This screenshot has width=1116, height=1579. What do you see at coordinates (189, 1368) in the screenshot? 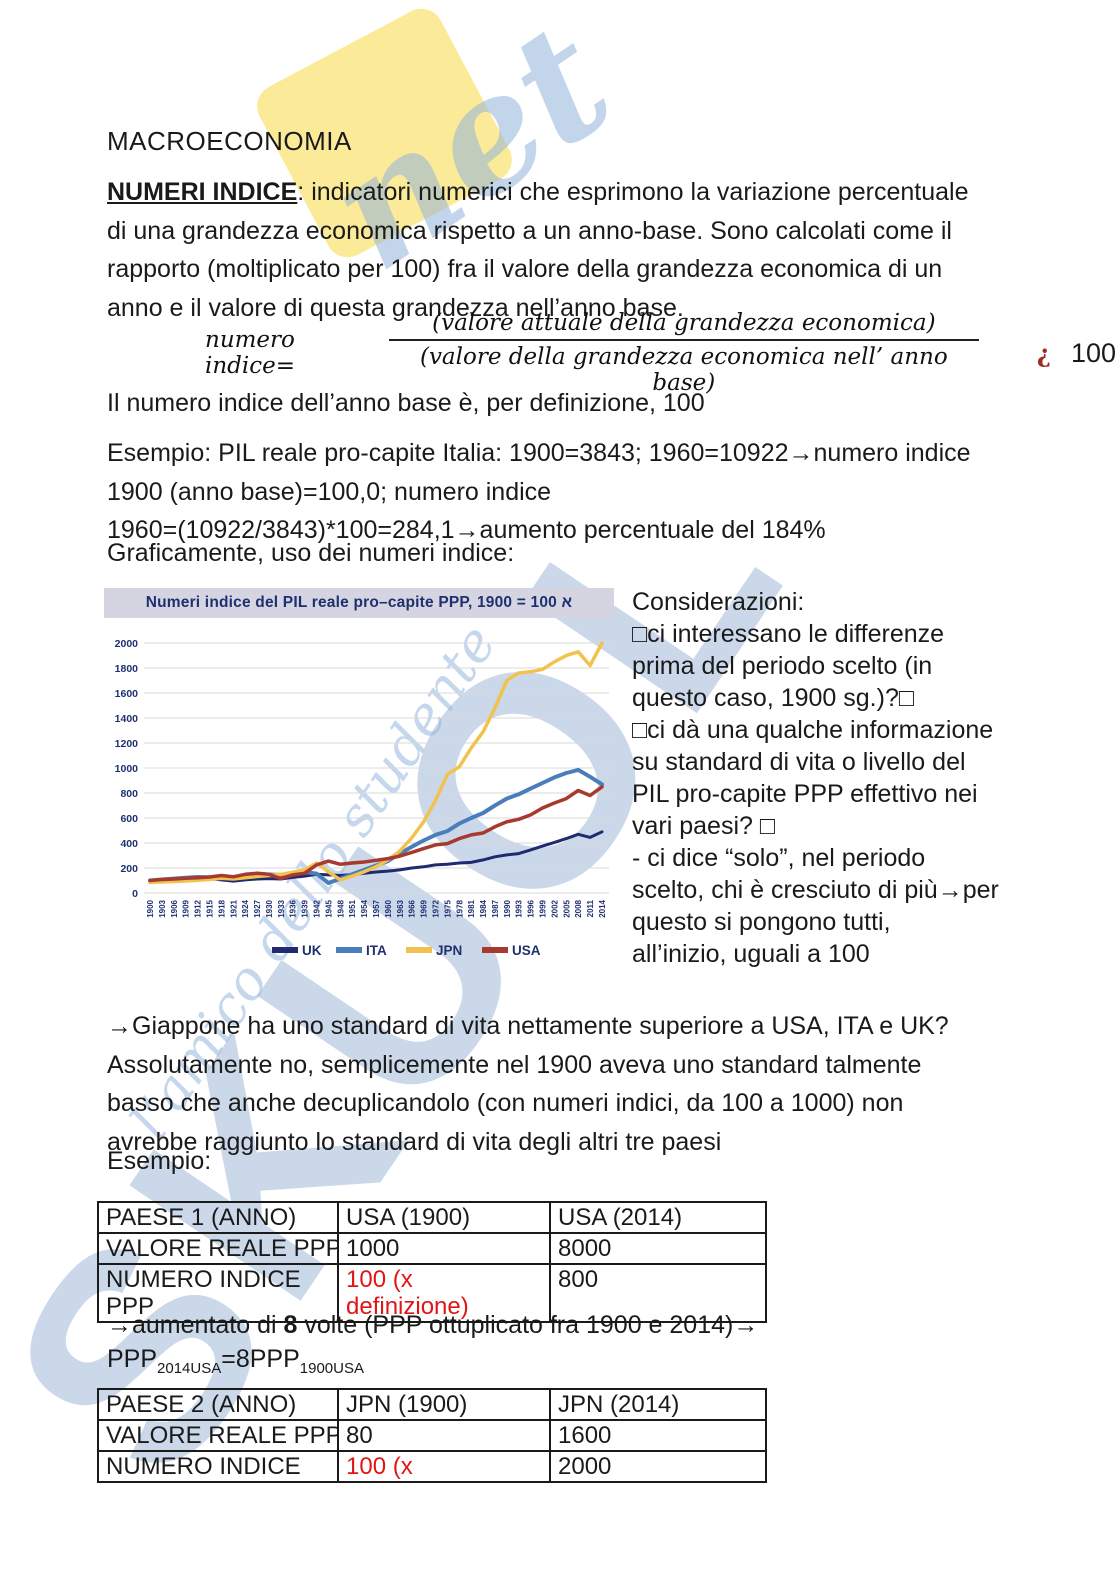
I see `ppp-sub1: 2014USA` at bounding box center [189, 1368].